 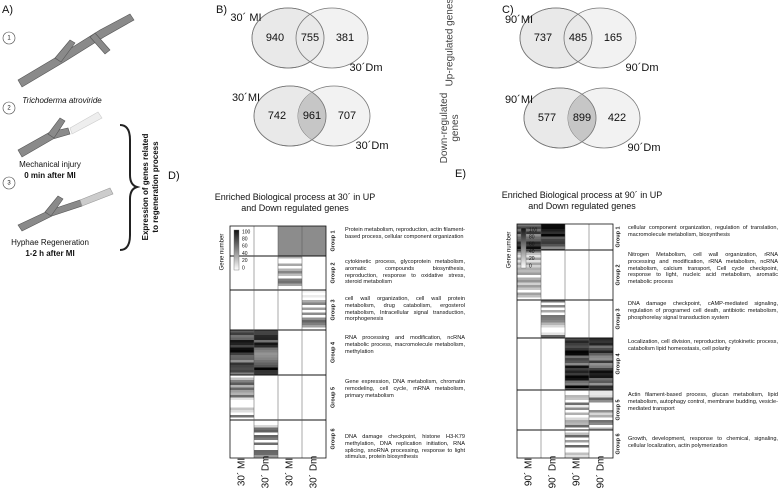 I want to click on colorbar-tick: 0, so click(x=530, y=266).